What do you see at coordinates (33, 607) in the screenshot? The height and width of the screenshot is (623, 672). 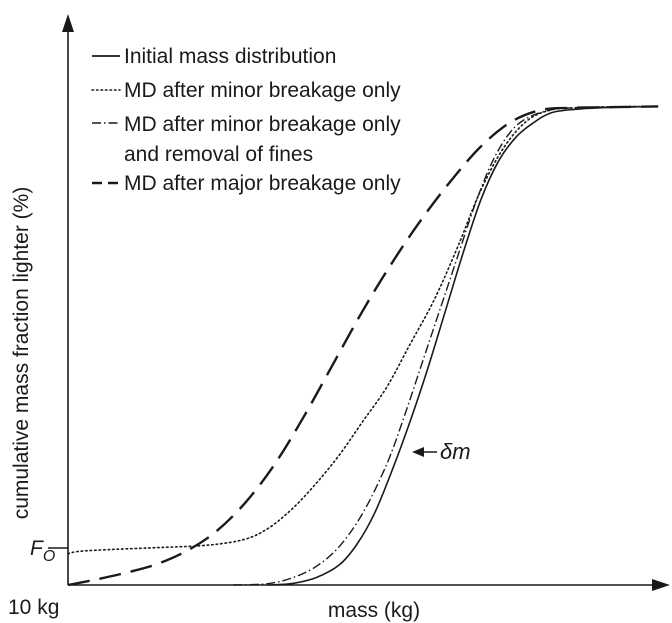 I see `x-tick-label: 10 kg` at bounding box center [33, 607].